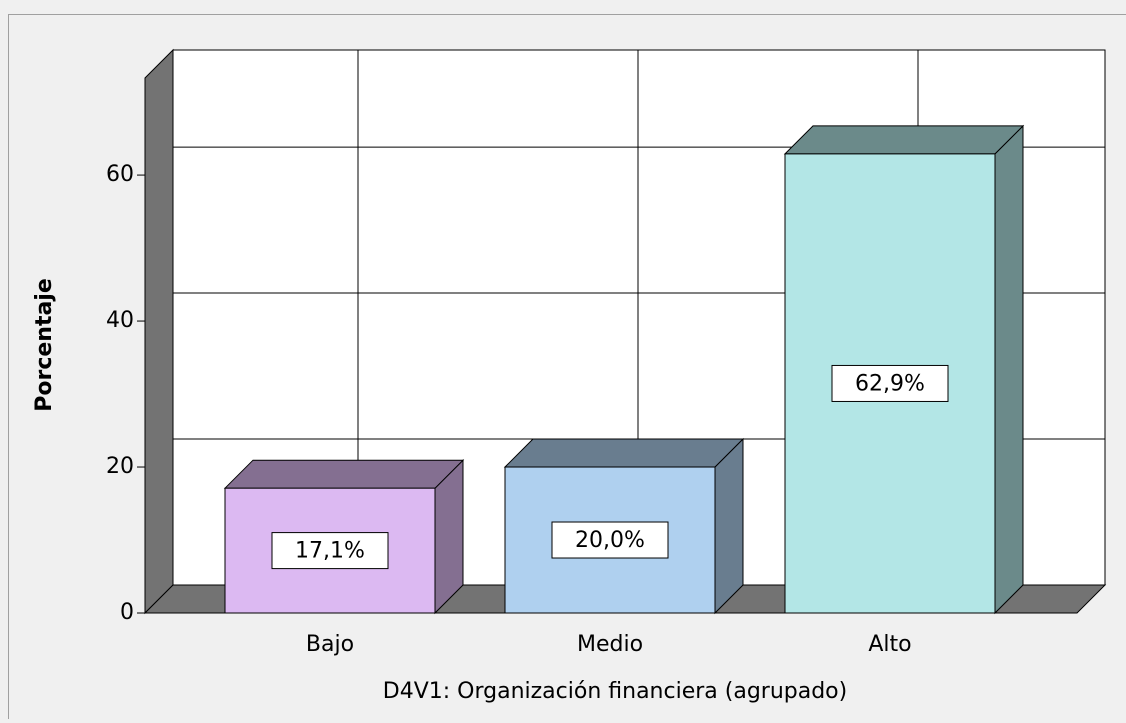 The width and height of the screenshot is (1126, 723). Describe the element at coordinates (120, 466) in the screenshot. I see `y-tick-label: 20` at that location.